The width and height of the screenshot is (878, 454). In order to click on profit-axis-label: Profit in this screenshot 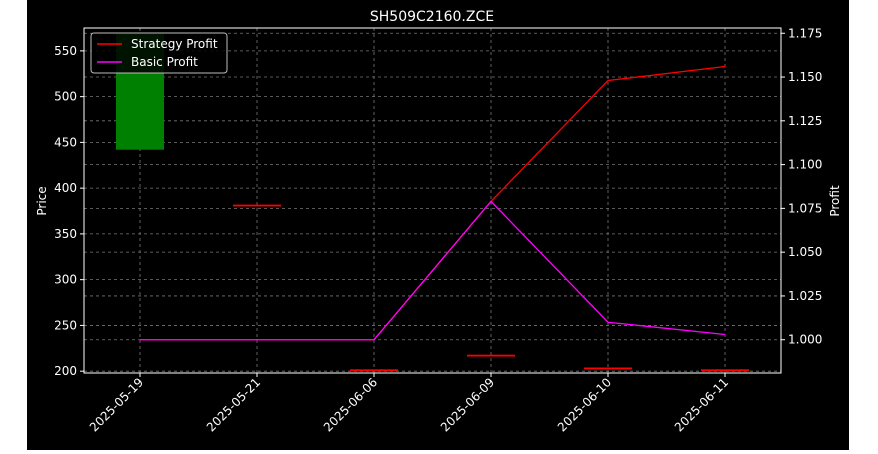, I will do `click(835, 201)`.